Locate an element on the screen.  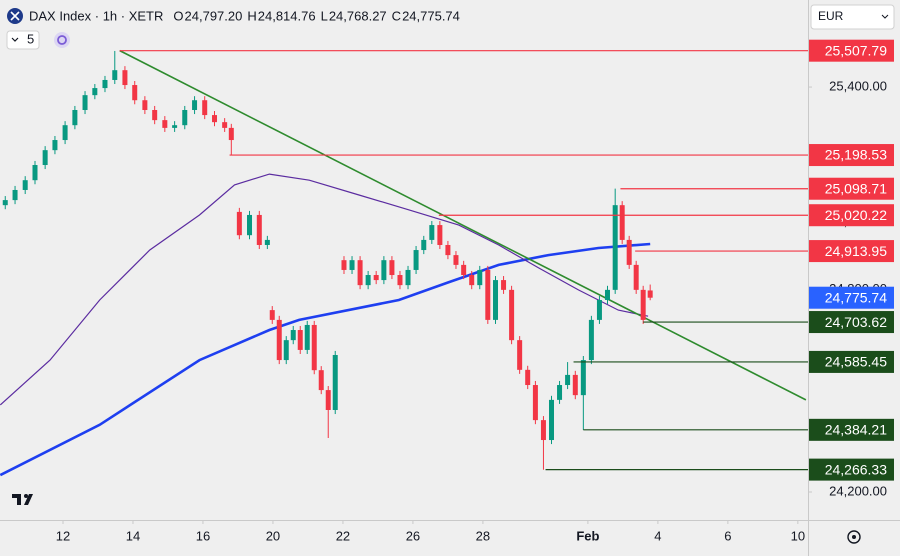
refresh-button is located at coordinates (62, 40).